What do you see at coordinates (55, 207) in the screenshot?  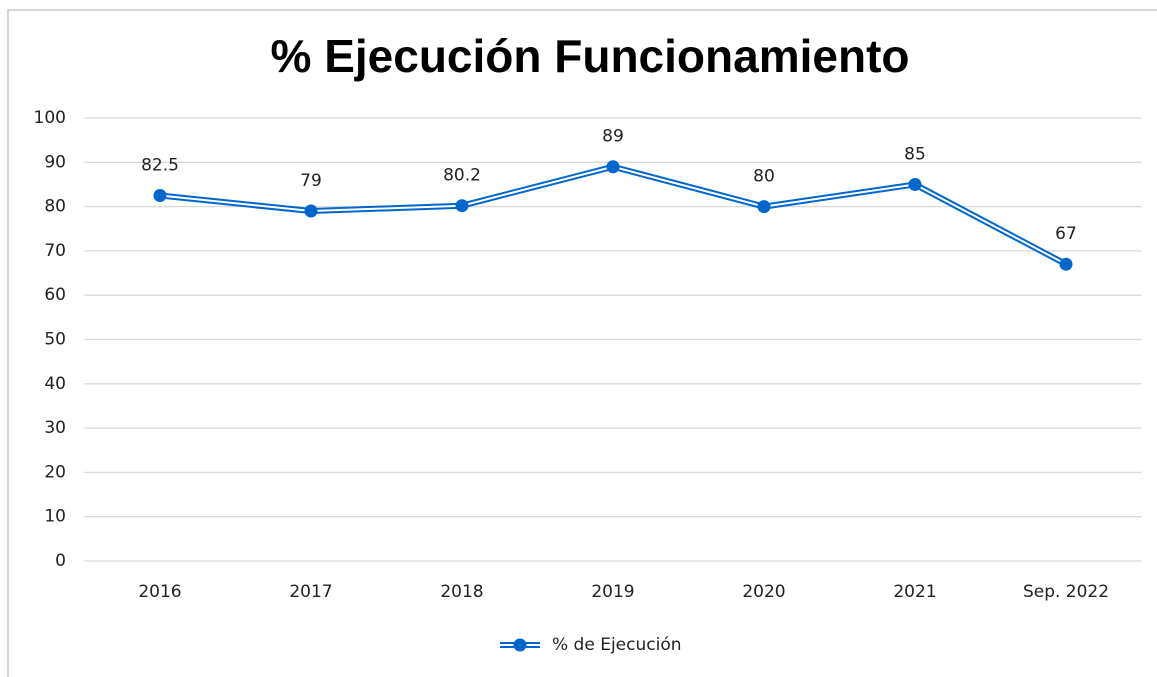 I see `y-tick-label: 80` at bounding box center [55, 207].